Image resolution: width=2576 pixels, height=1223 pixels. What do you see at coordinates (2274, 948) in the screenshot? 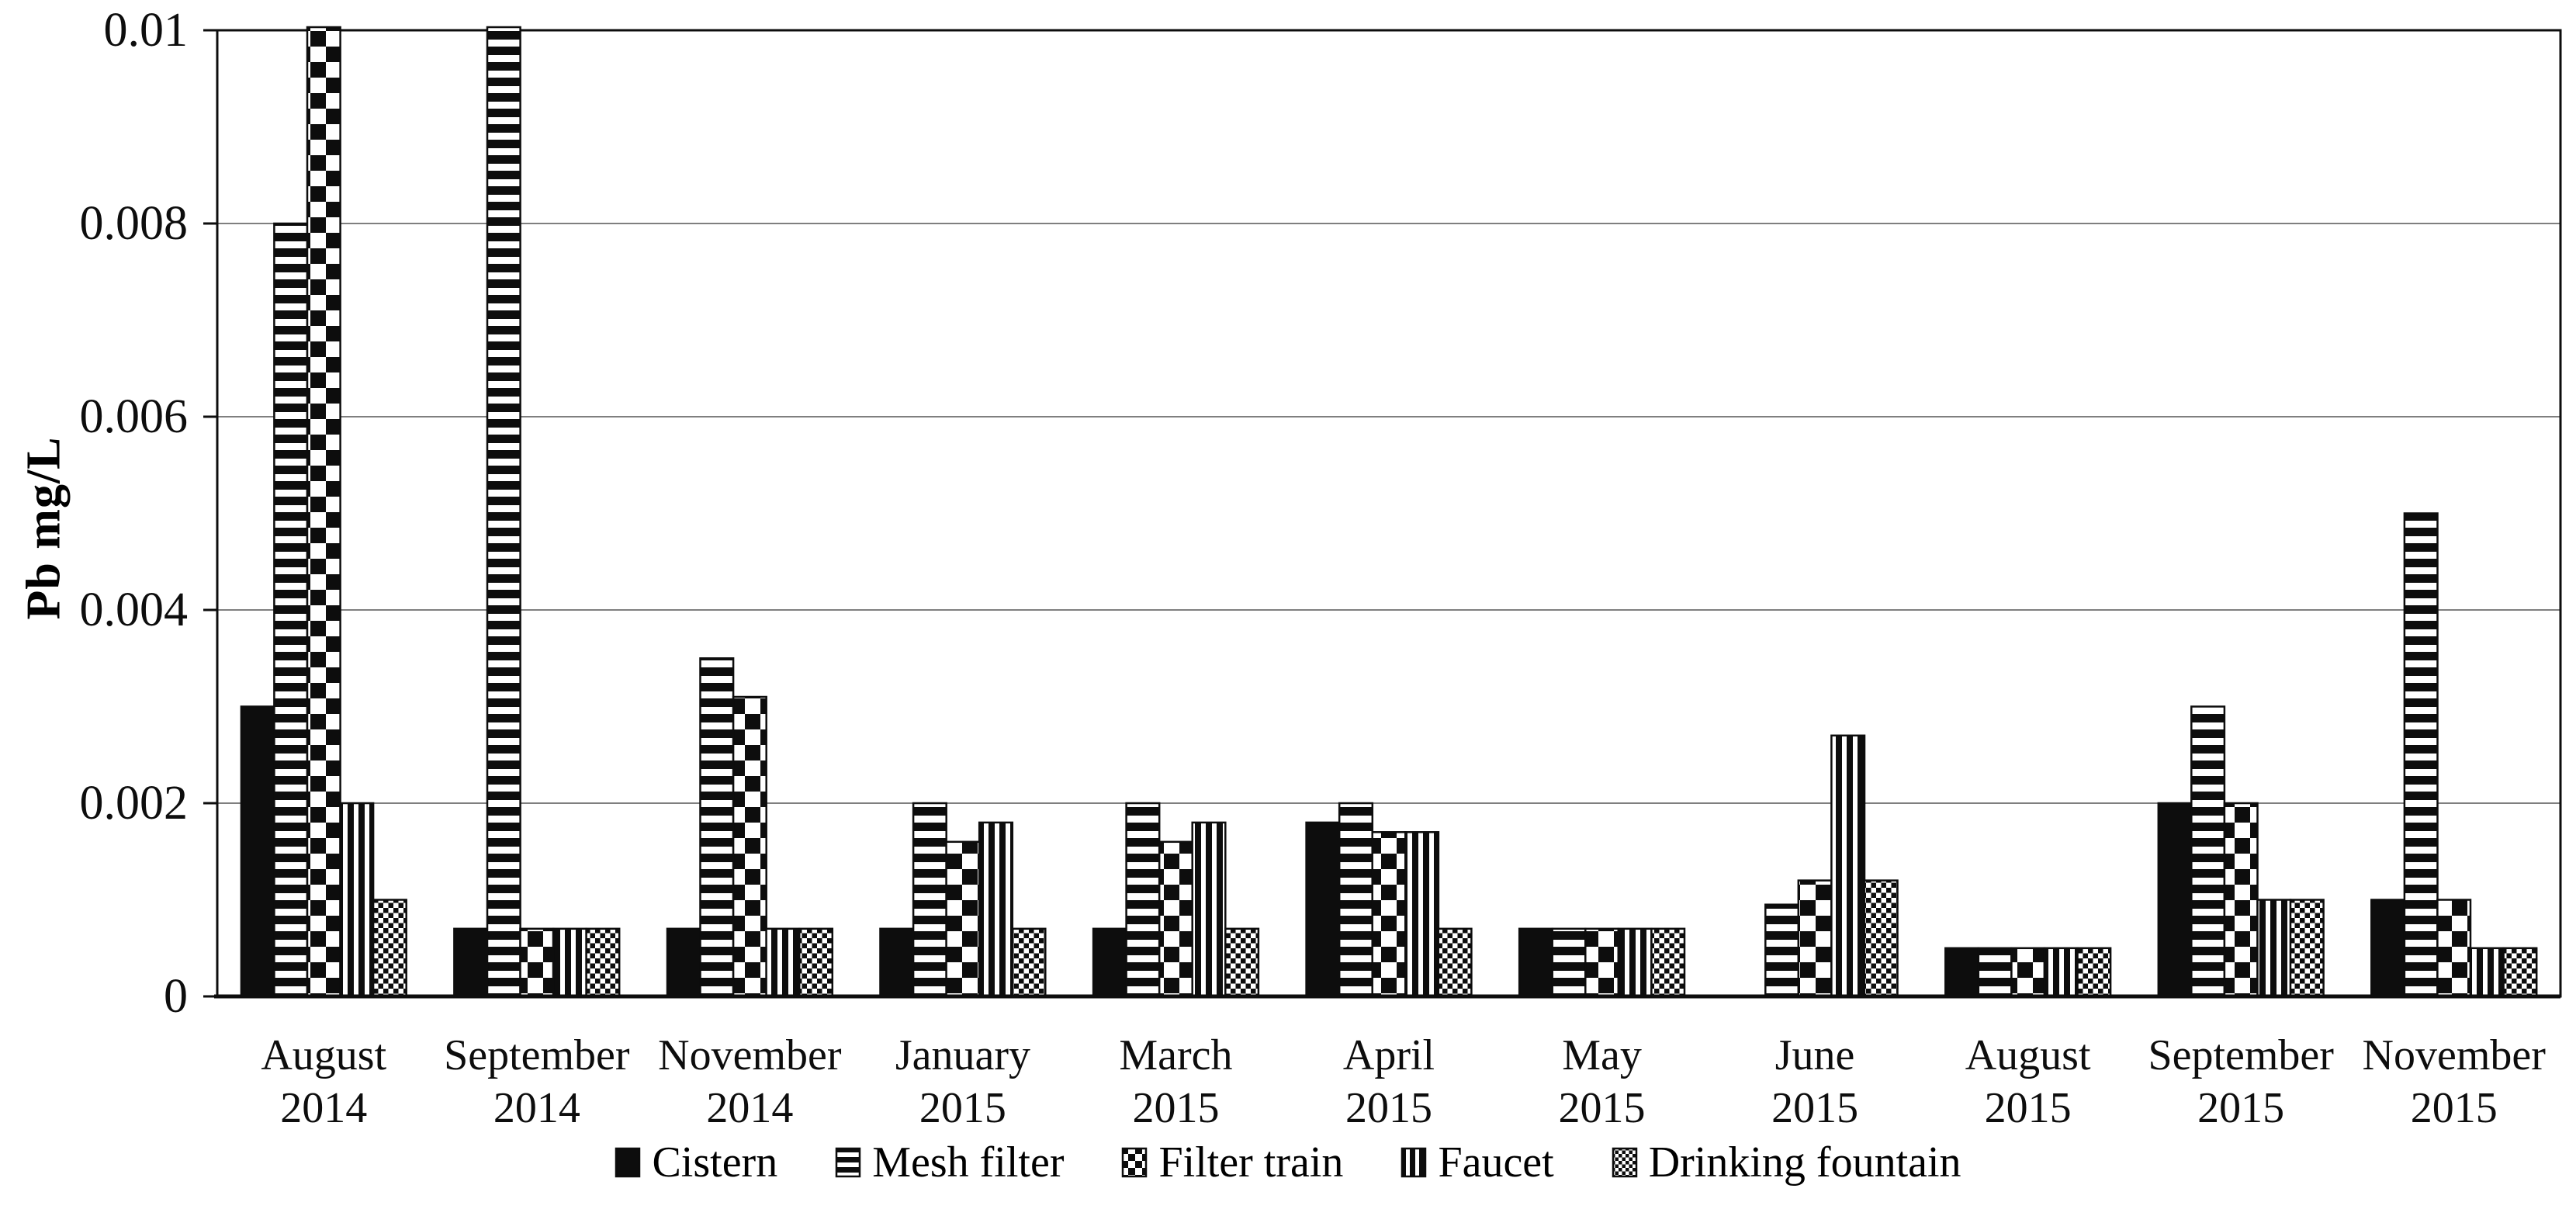
I see `bar-faucet-september-2015` at bounding box center [2274, 948].